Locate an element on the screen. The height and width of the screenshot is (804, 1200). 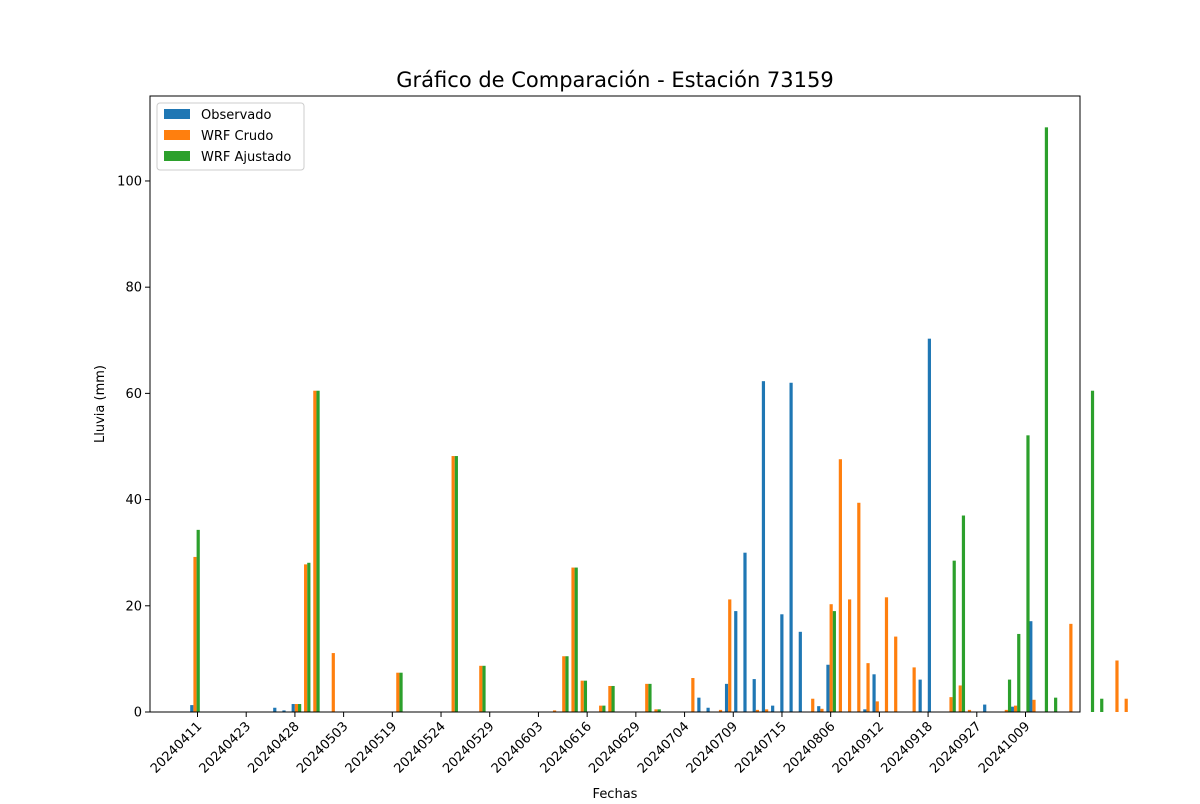
y-tick-label: 60 is located at coordinates (133, 394).